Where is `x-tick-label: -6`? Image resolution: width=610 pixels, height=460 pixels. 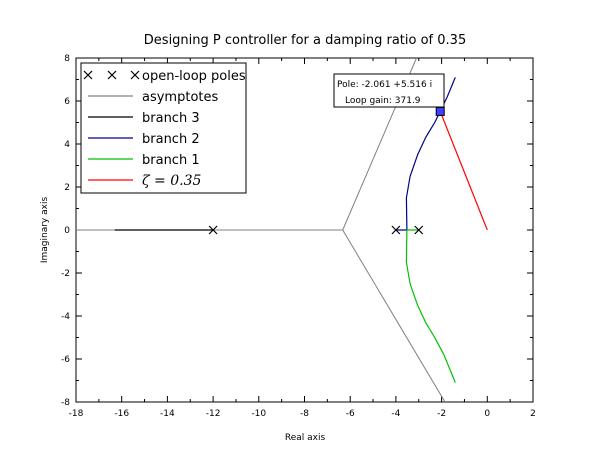
x-tick-label: -6 is located at coordinates (350, 414).